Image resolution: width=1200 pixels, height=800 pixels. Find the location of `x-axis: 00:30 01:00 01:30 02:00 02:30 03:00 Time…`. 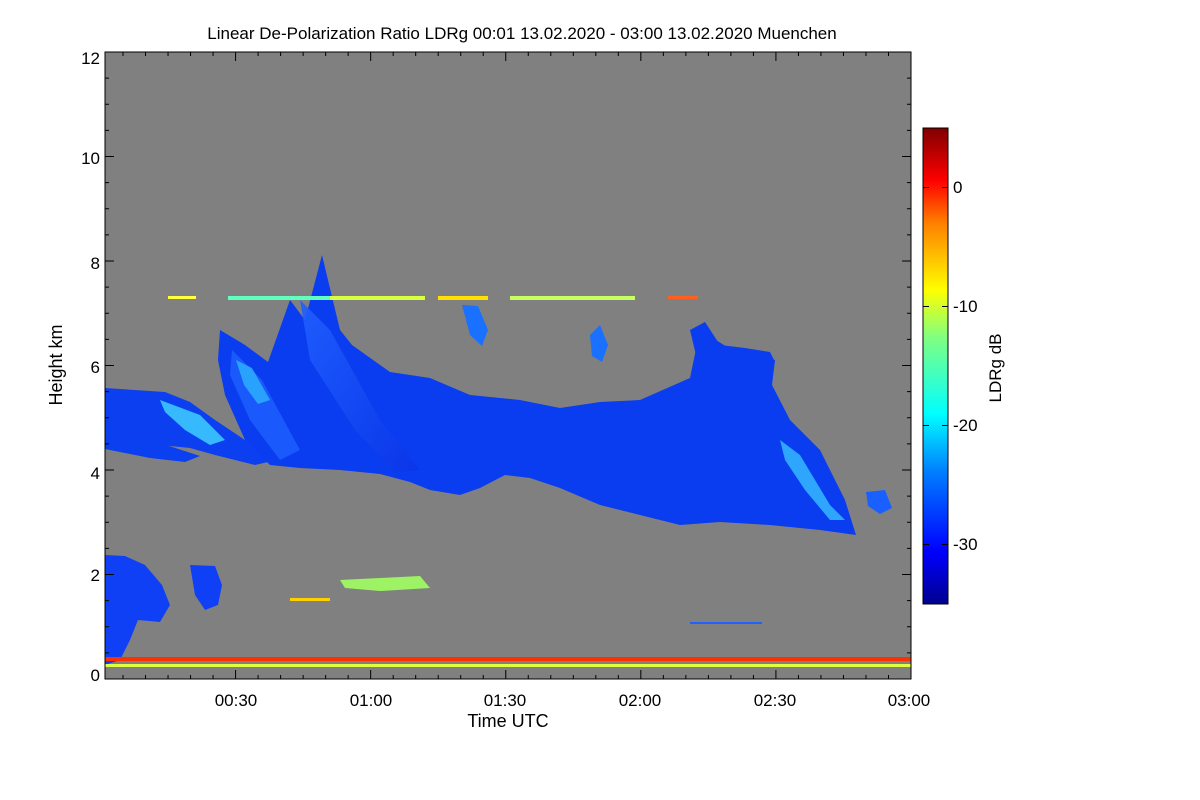

x-axis: 00:30 01:00 01:30 02:00 02:30 03:00 Time… is located at coordinates (573, 711).